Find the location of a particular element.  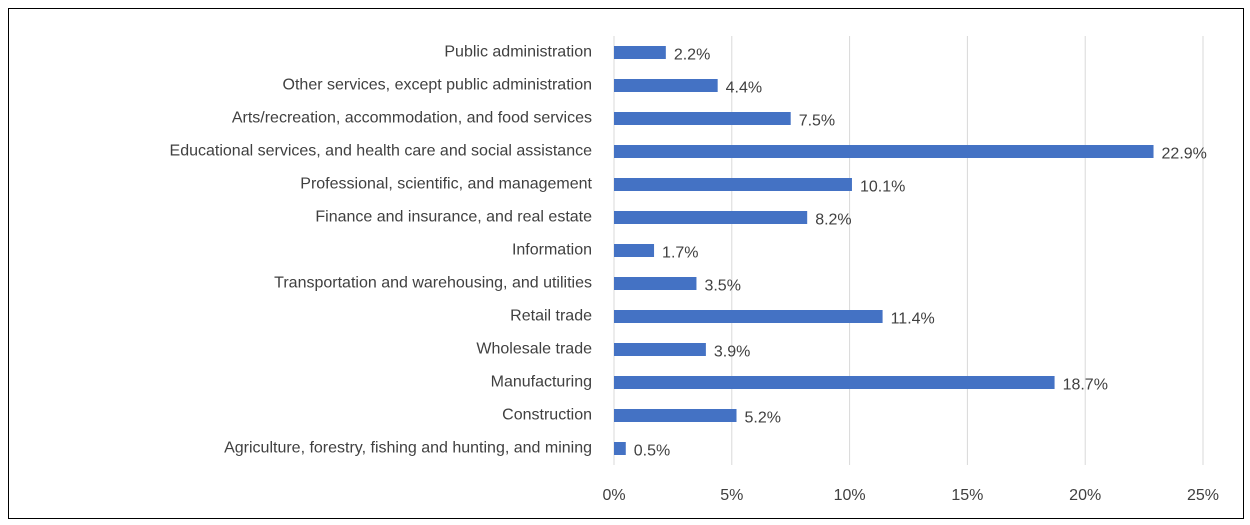

data-label: 3.5% is located at coordinates (722, 286).